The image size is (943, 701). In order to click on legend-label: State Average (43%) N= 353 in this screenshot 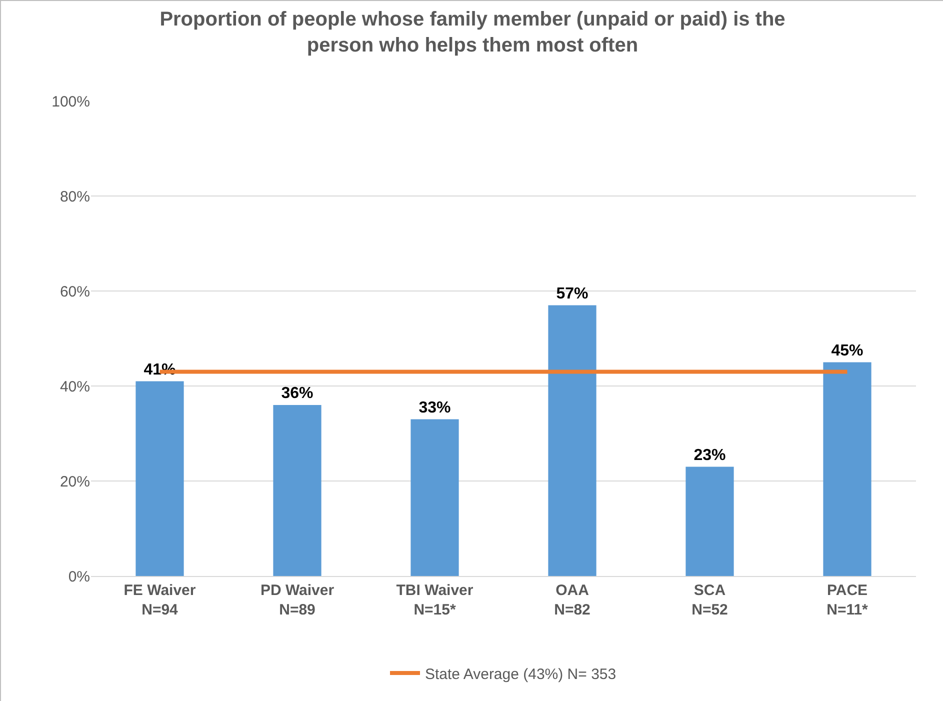, I will do `click(520, 674)`.